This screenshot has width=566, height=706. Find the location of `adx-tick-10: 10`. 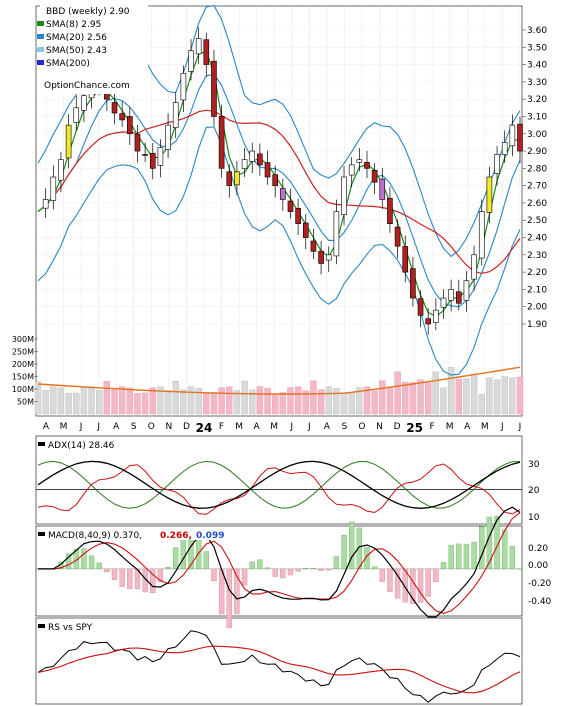

adx-tick-10: 10 is located at coordinates (534, 518).